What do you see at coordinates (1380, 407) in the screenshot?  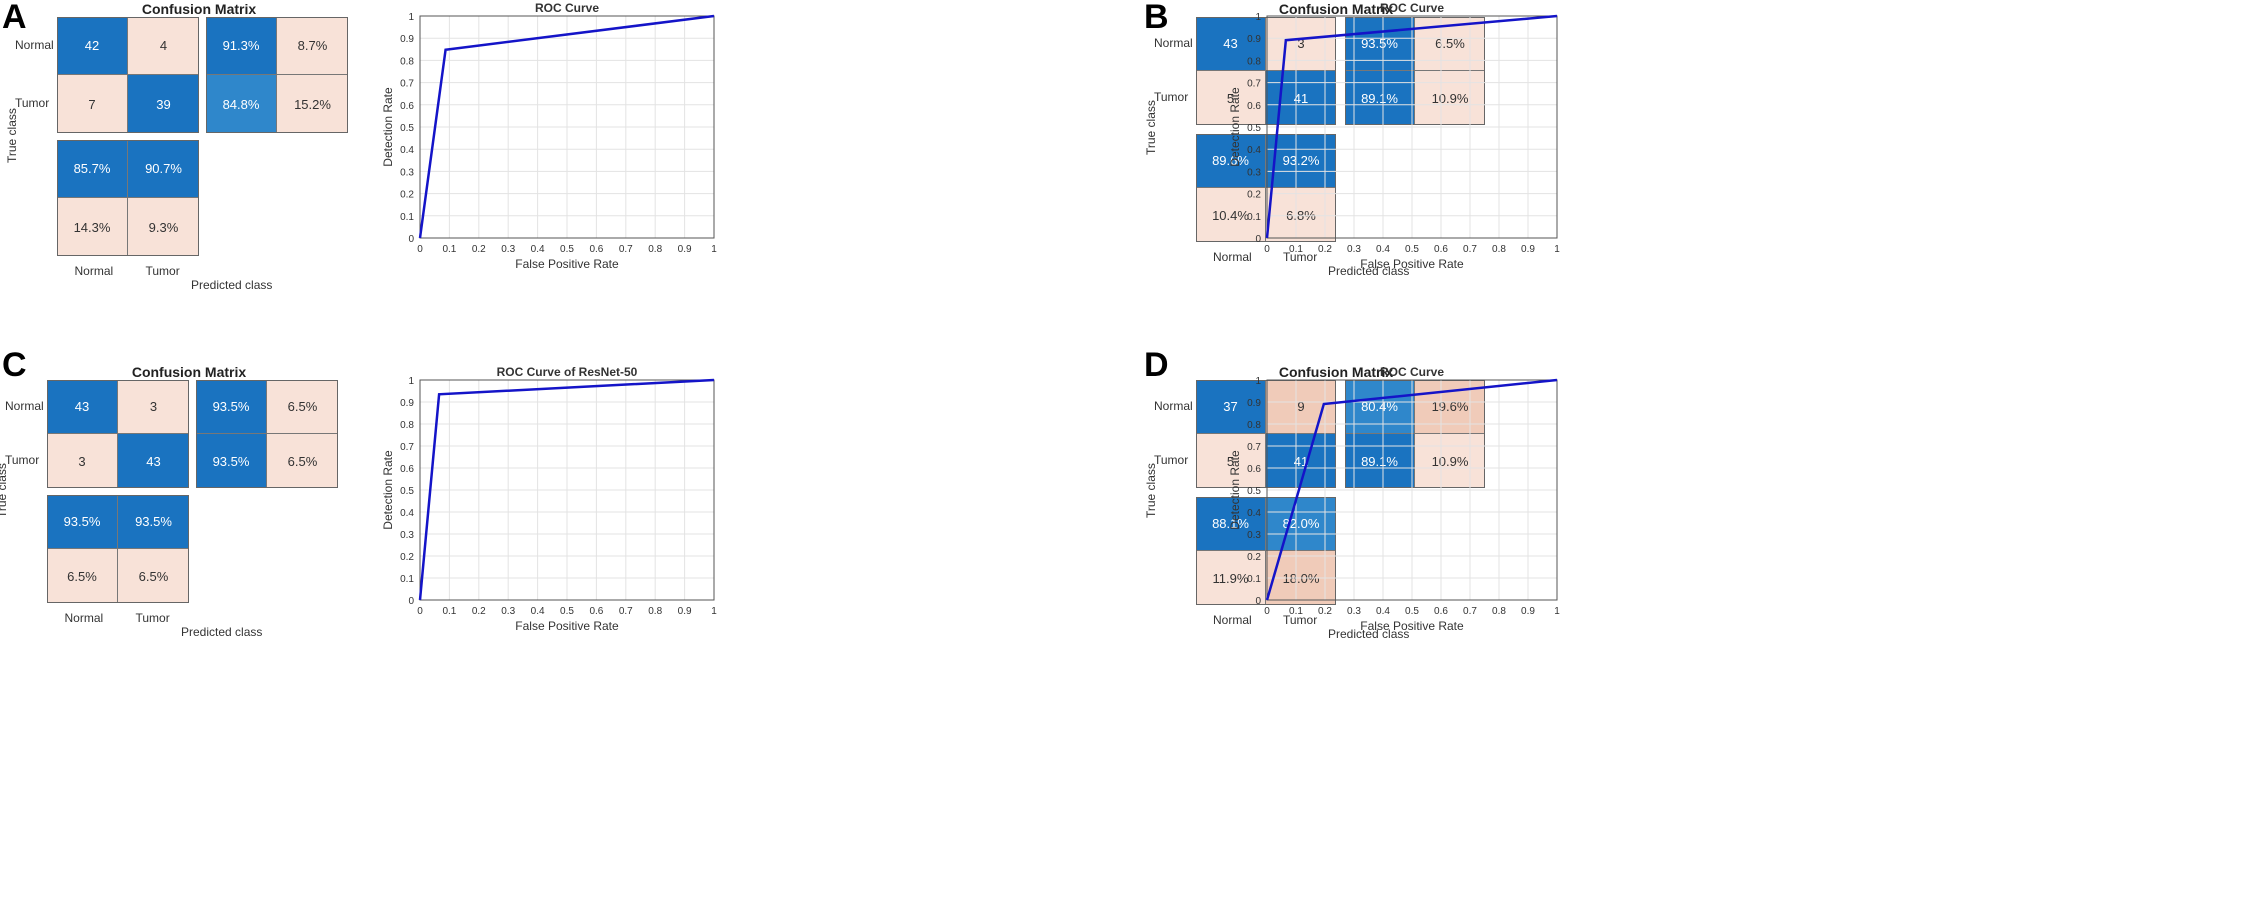 I see `row-summary-cell: 80.4%` at bounding box center [1380, 407].